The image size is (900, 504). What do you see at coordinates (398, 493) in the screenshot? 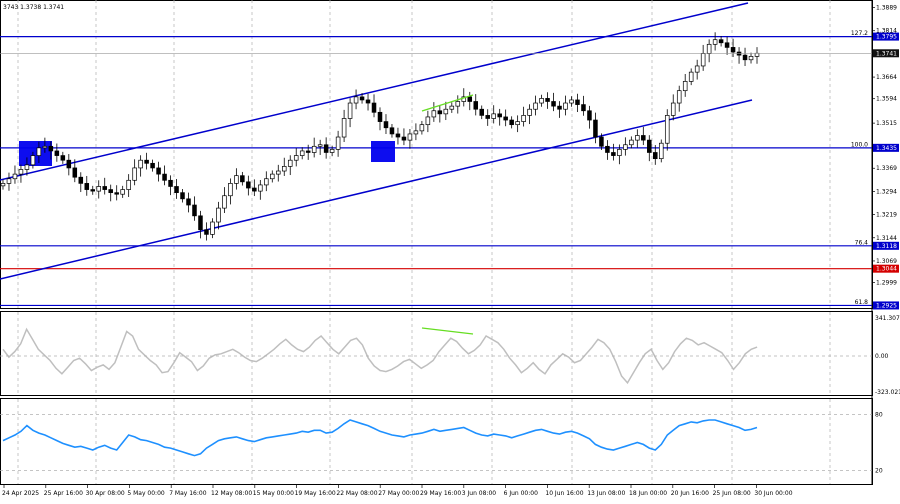
I see `time-tick-label: 27 May 00:00` at bounding box center [398, 493].